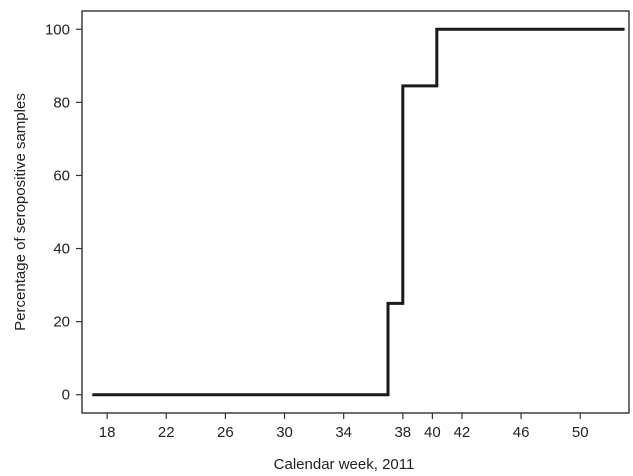 The height and width of the screenshot is (476, 633). Describe the element at coordinates (284, 432) in the screenshot. I see `x-tick-label: 30` at that location.